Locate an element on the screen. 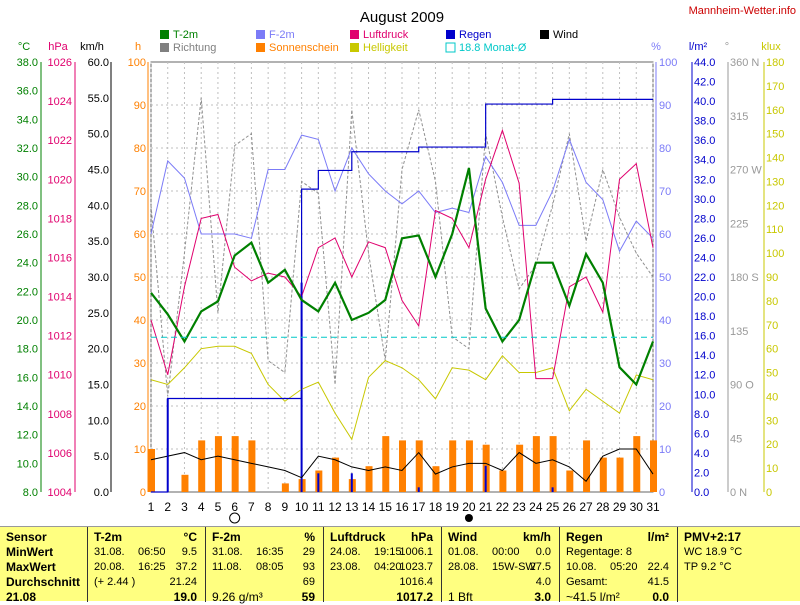  f2m-absolute-humidity: 9.26 g/m³ is located at coordinates (237, 597).